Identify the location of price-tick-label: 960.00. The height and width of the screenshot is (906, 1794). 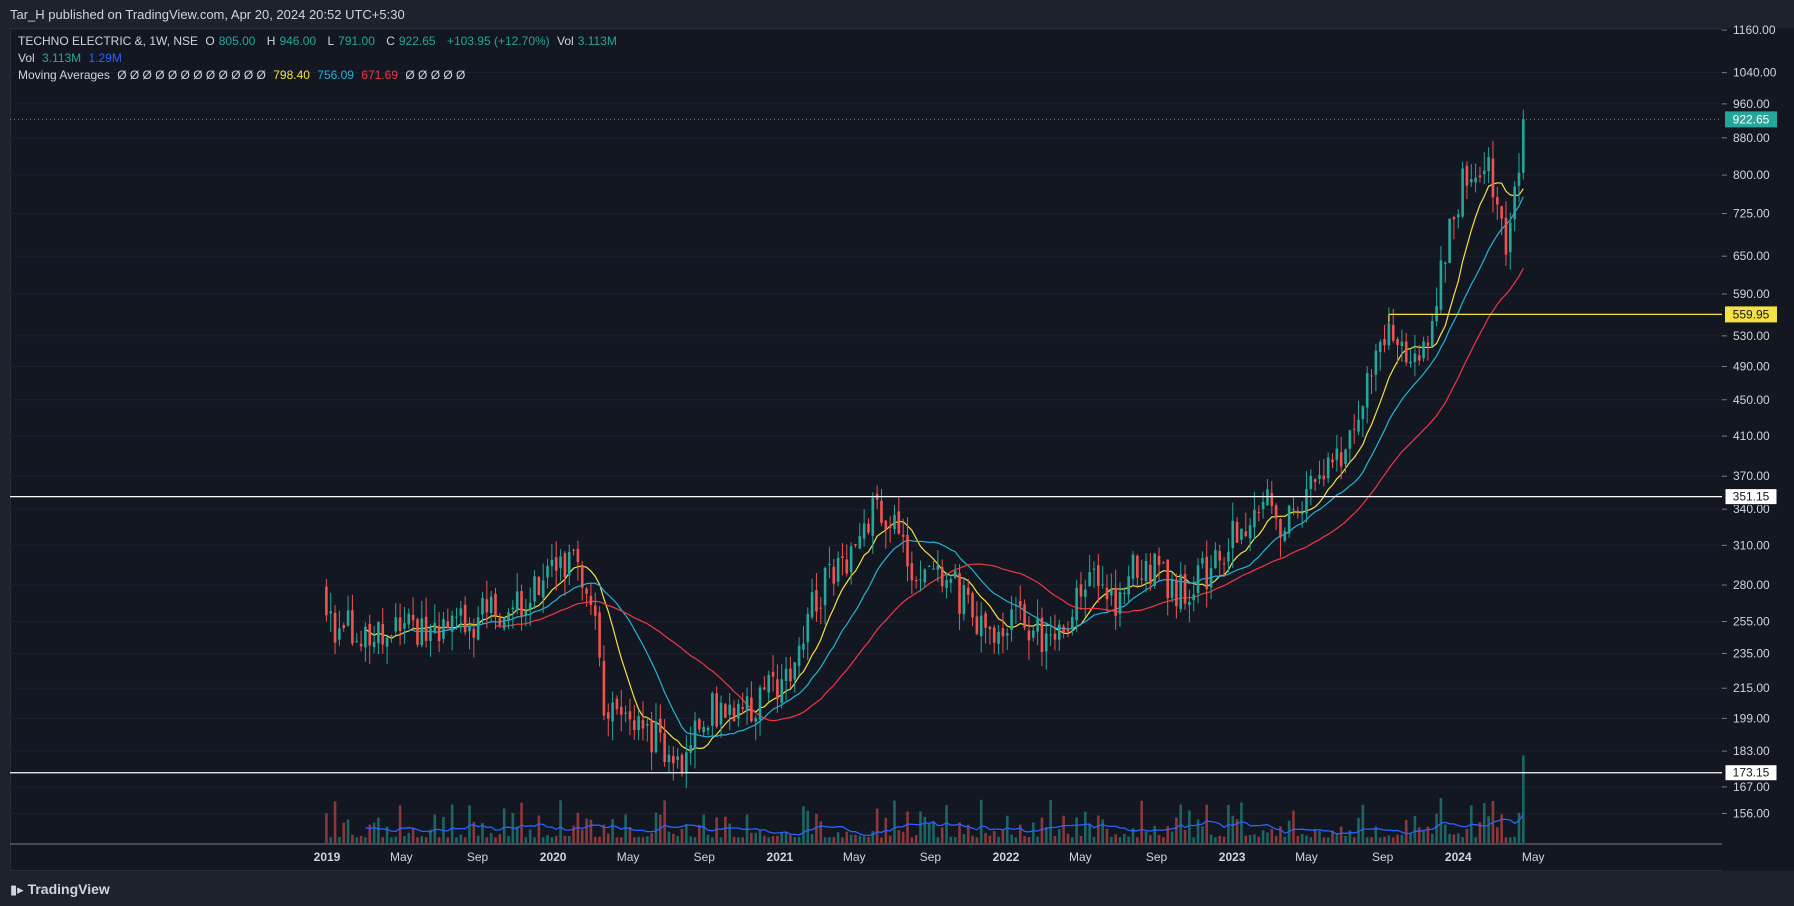
(1751, 104).